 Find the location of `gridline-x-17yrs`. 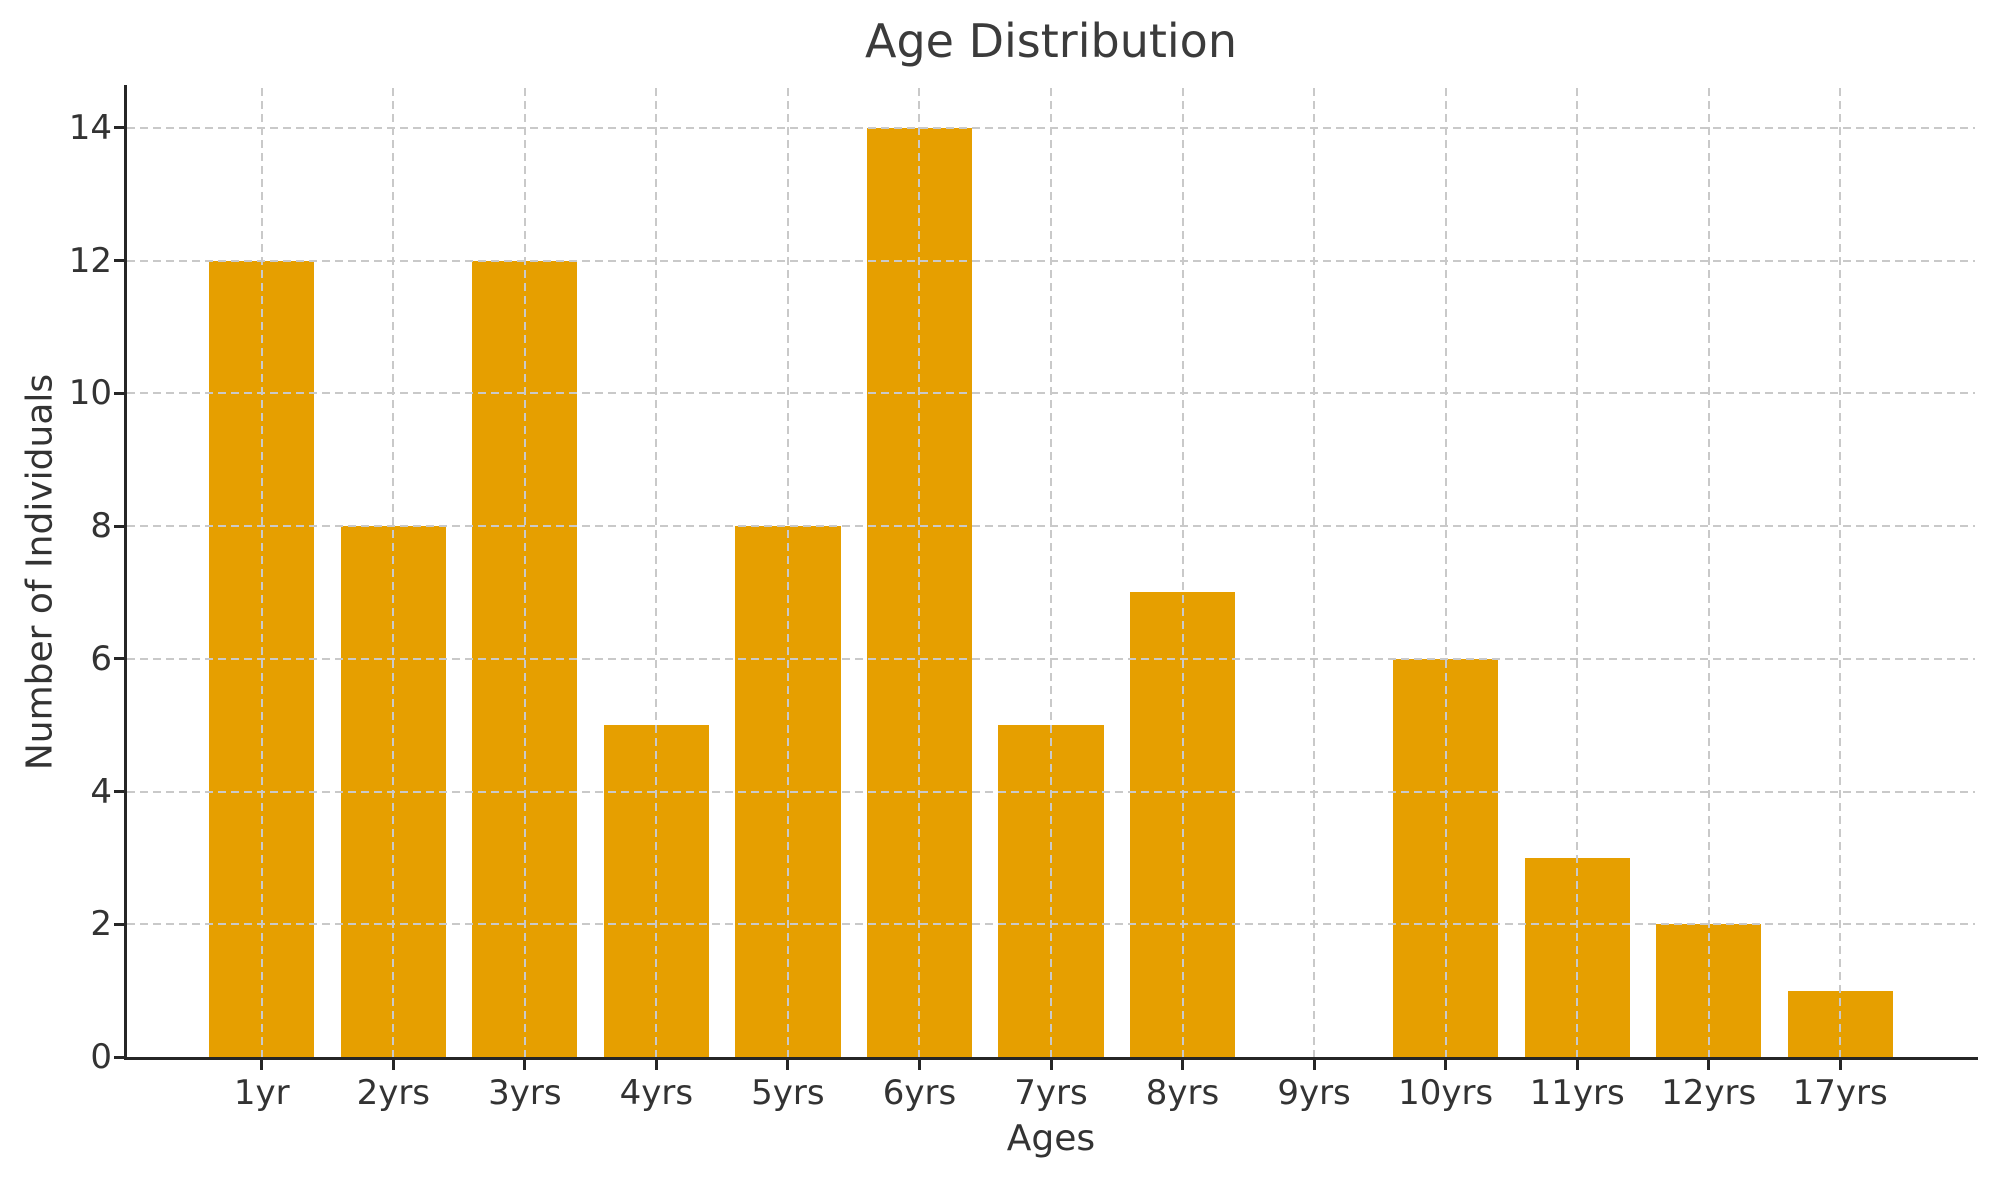

gridline-x-17yrs is located at coordinates (1840, 572).